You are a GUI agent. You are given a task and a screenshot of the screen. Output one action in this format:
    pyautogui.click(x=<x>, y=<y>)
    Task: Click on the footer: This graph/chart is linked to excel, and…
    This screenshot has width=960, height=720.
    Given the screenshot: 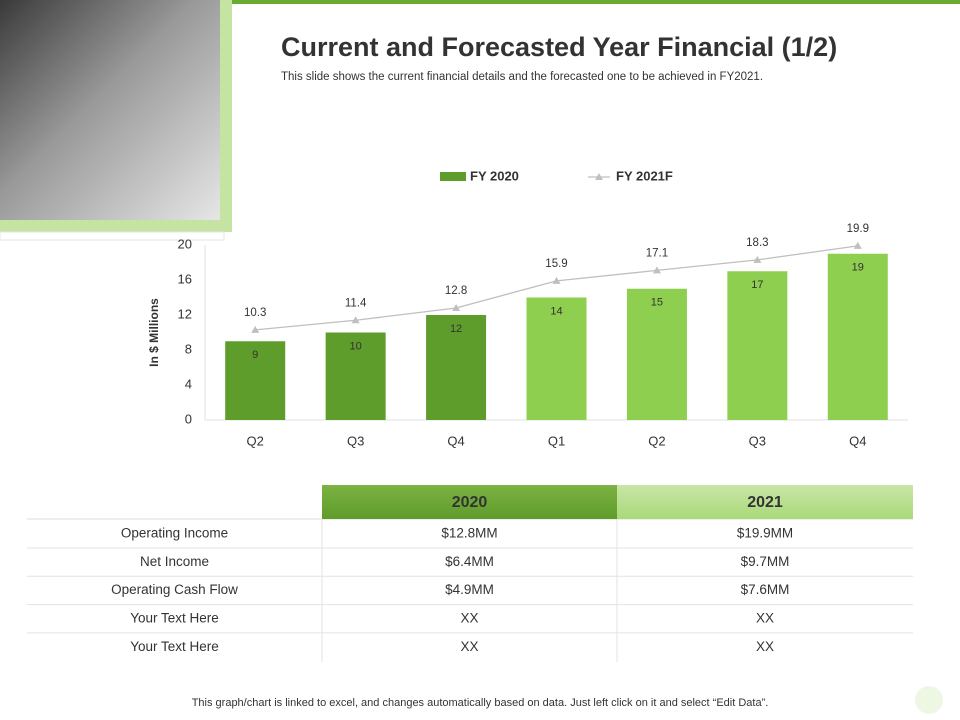 What is the action you would take?
    pyautogui.click(x=480, y=703)
    